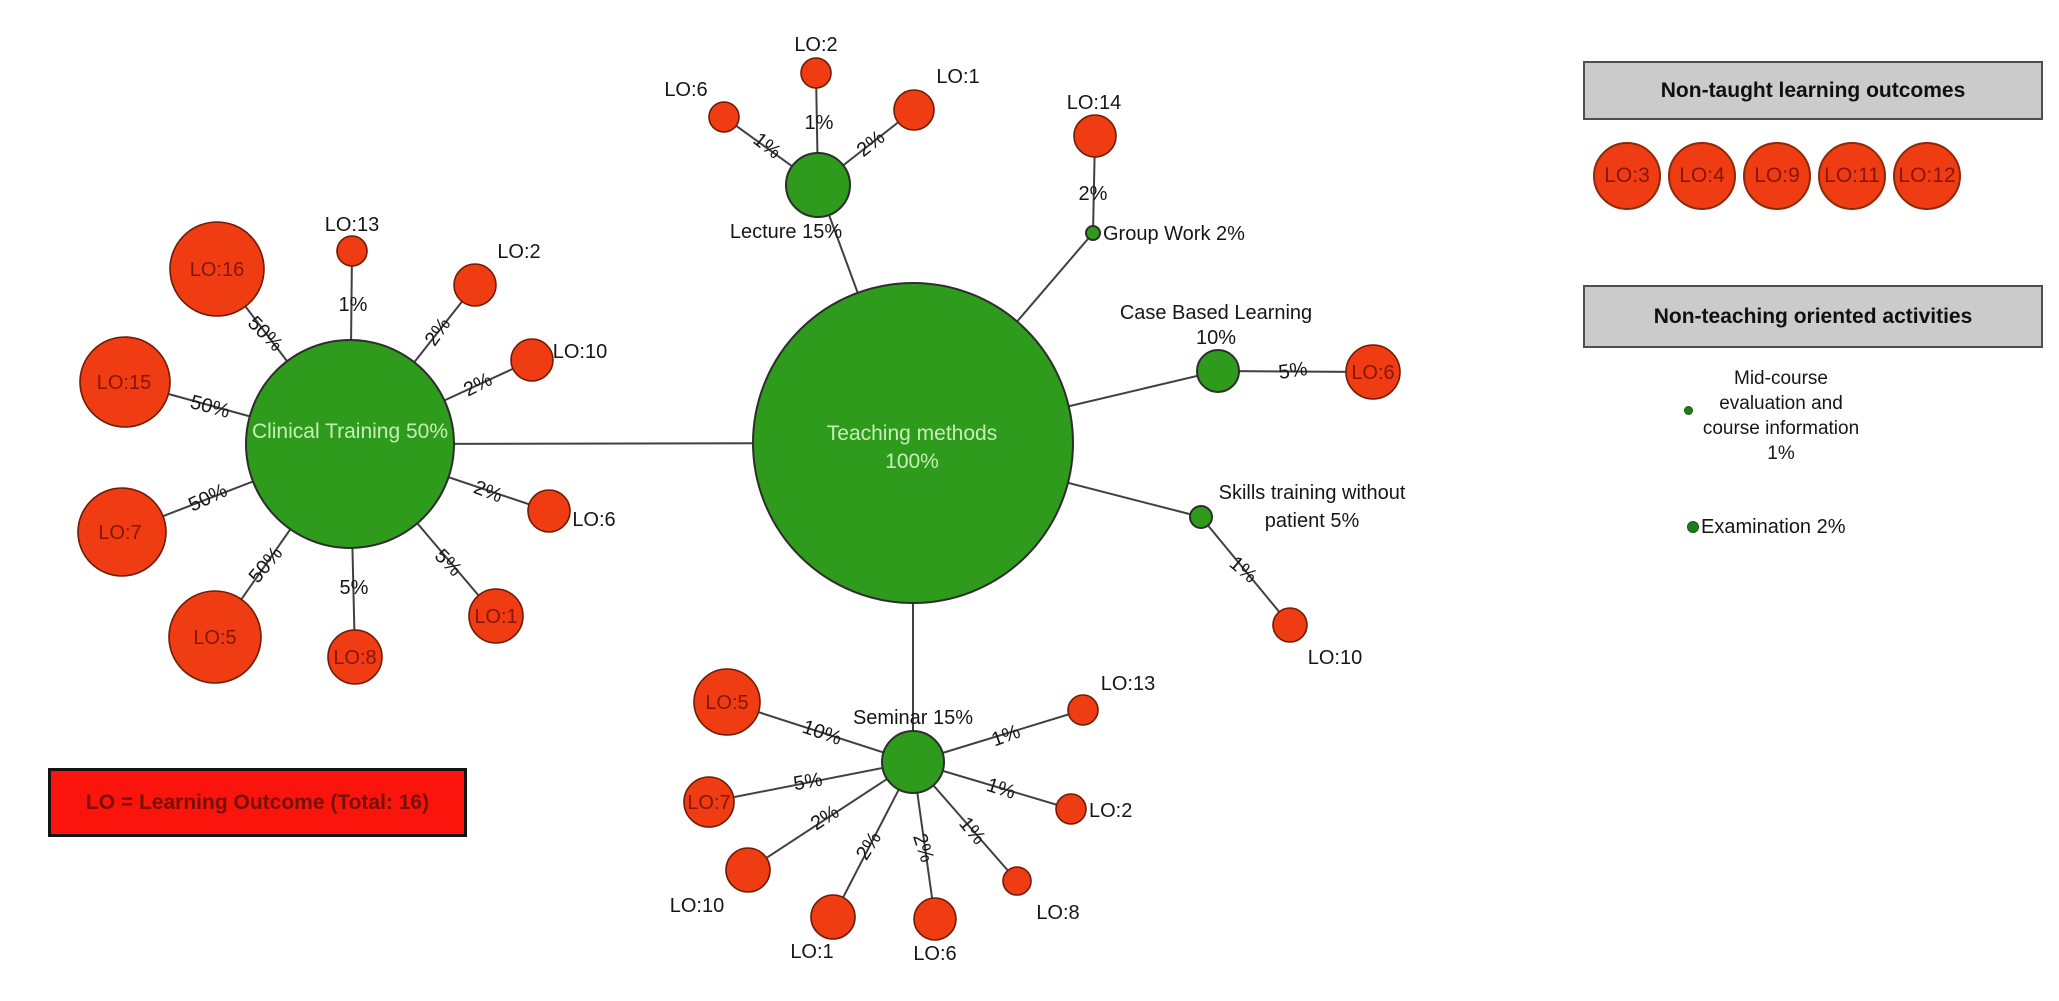 The height and width of the screenshot is (1001, 2059). What do you see at coordinates (923, 848) in the screenshot?
I see `edge-sem-s6-label: 2%` at bounding box center [923, 848].